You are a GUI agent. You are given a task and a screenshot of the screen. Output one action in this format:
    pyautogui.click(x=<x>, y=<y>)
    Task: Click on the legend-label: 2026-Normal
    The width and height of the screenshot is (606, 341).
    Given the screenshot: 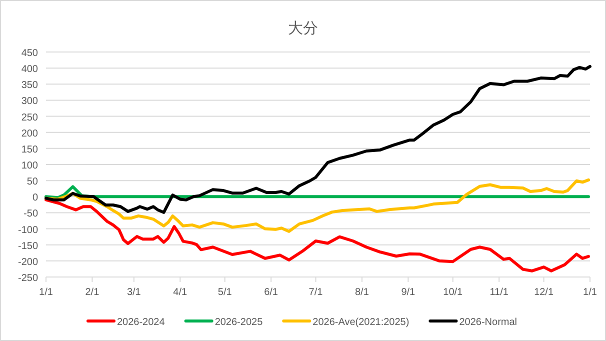 What is the action you would take?
    pyautogui.click(x=488, y=322)
    